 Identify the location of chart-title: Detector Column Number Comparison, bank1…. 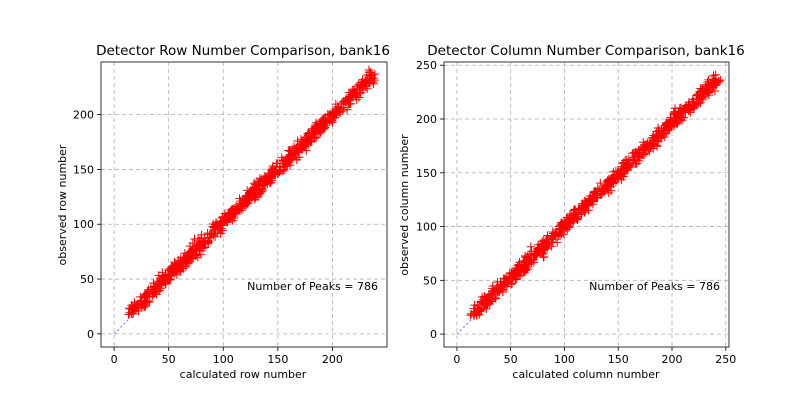
(585, 51).